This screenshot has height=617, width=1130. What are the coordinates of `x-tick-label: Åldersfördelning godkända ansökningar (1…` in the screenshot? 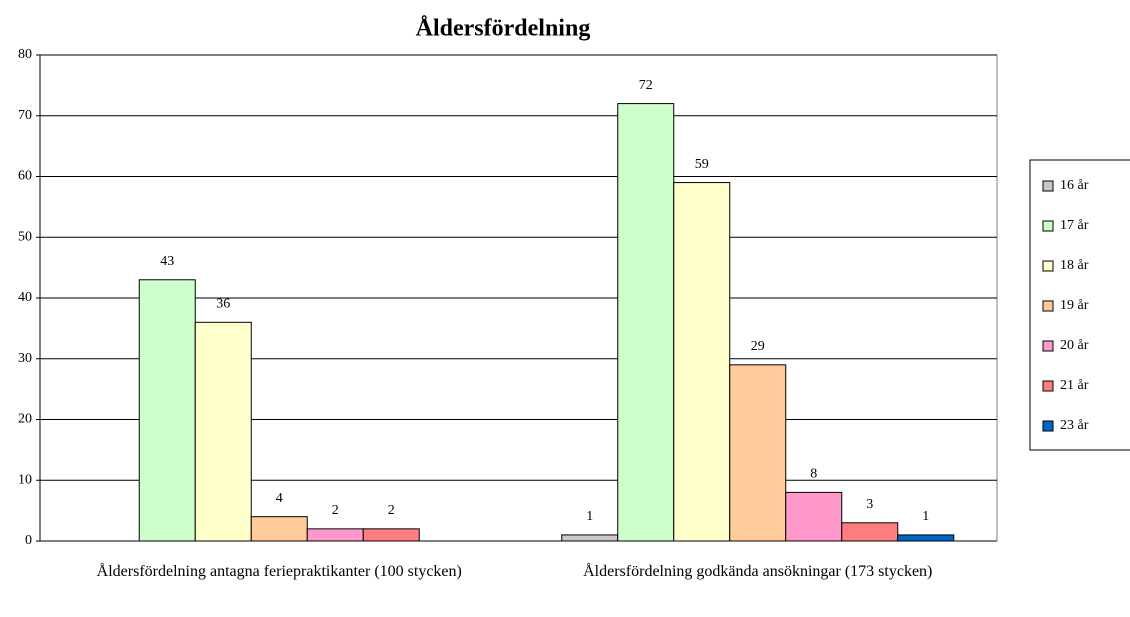 It's located at (758, 571).